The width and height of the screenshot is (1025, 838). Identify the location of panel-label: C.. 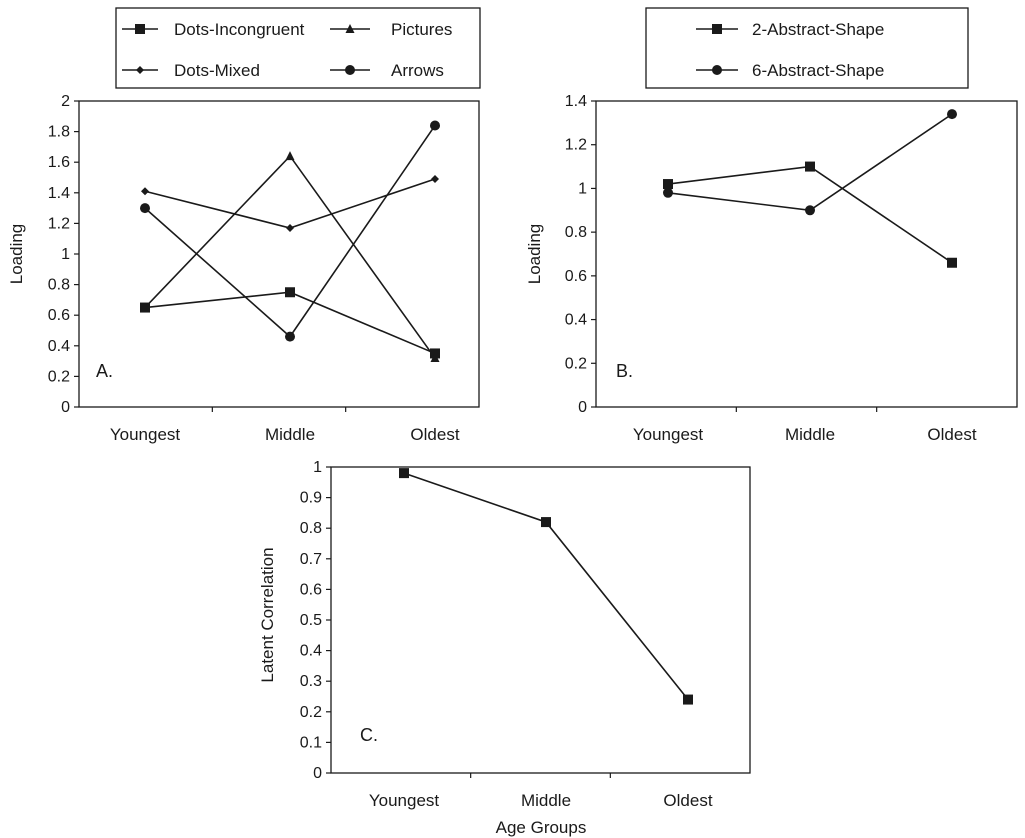
(369, 735).